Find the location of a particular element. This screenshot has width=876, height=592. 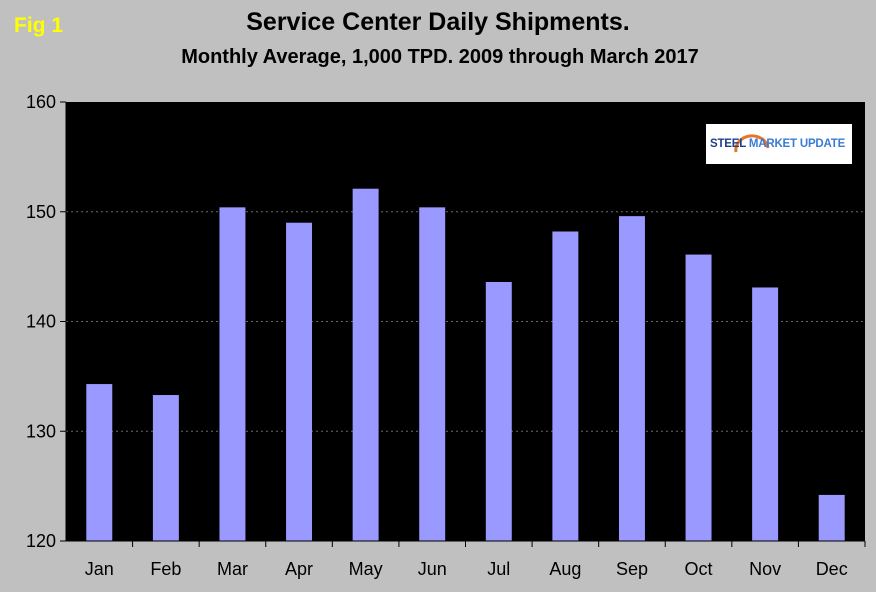

steel-market-update-logo: STEEL MARKET UPDATE is located at coordinates (779, 144).